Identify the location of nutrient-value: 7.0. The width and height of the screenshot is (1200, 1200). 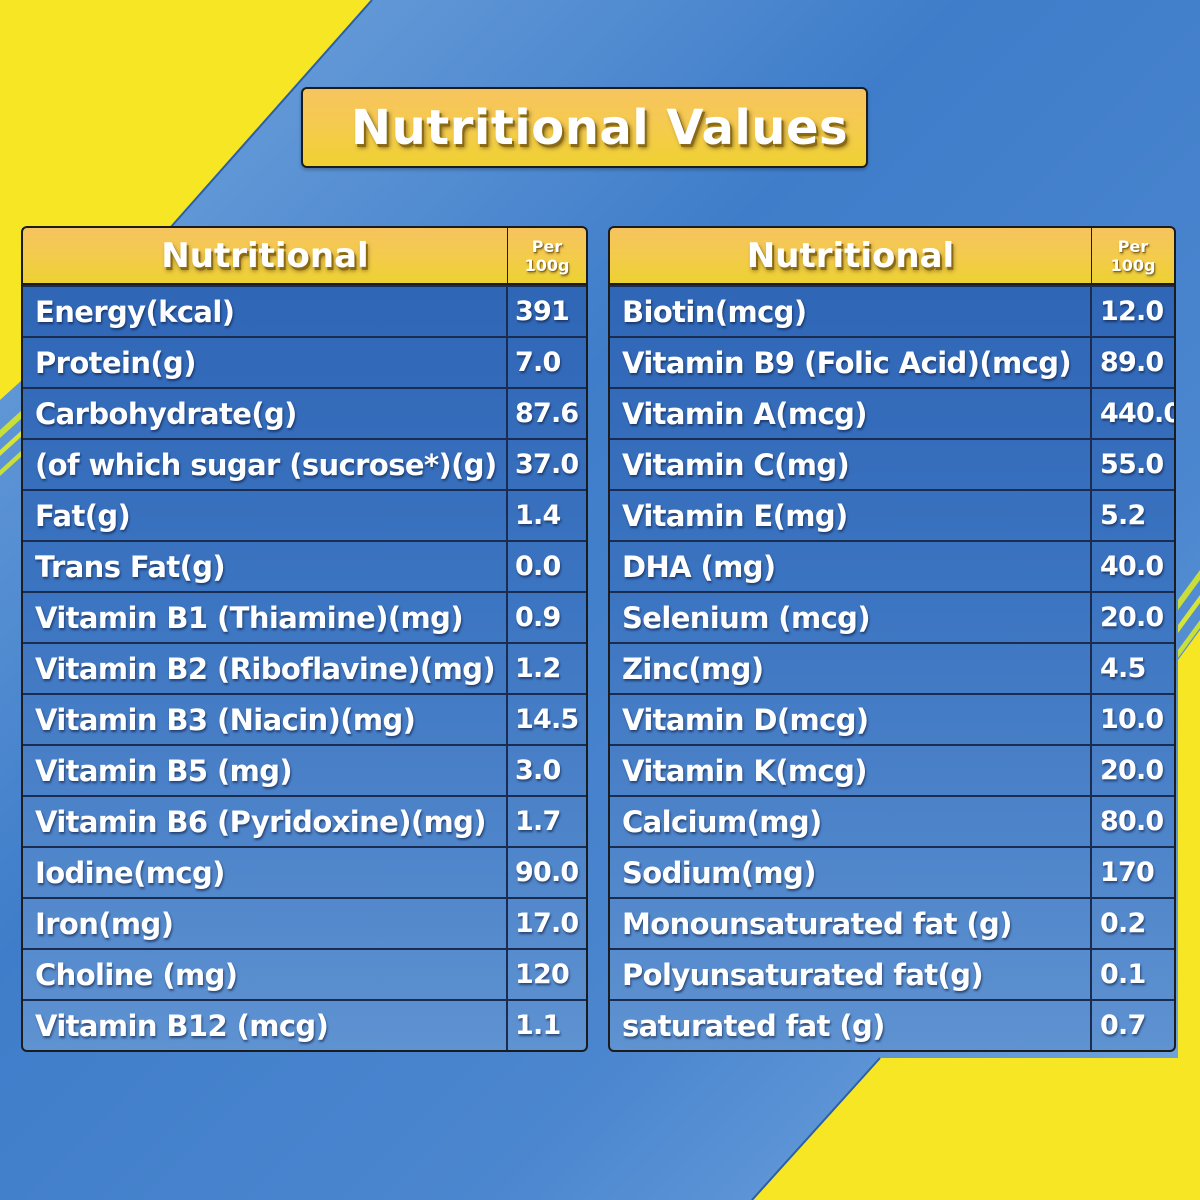
(538, 362).